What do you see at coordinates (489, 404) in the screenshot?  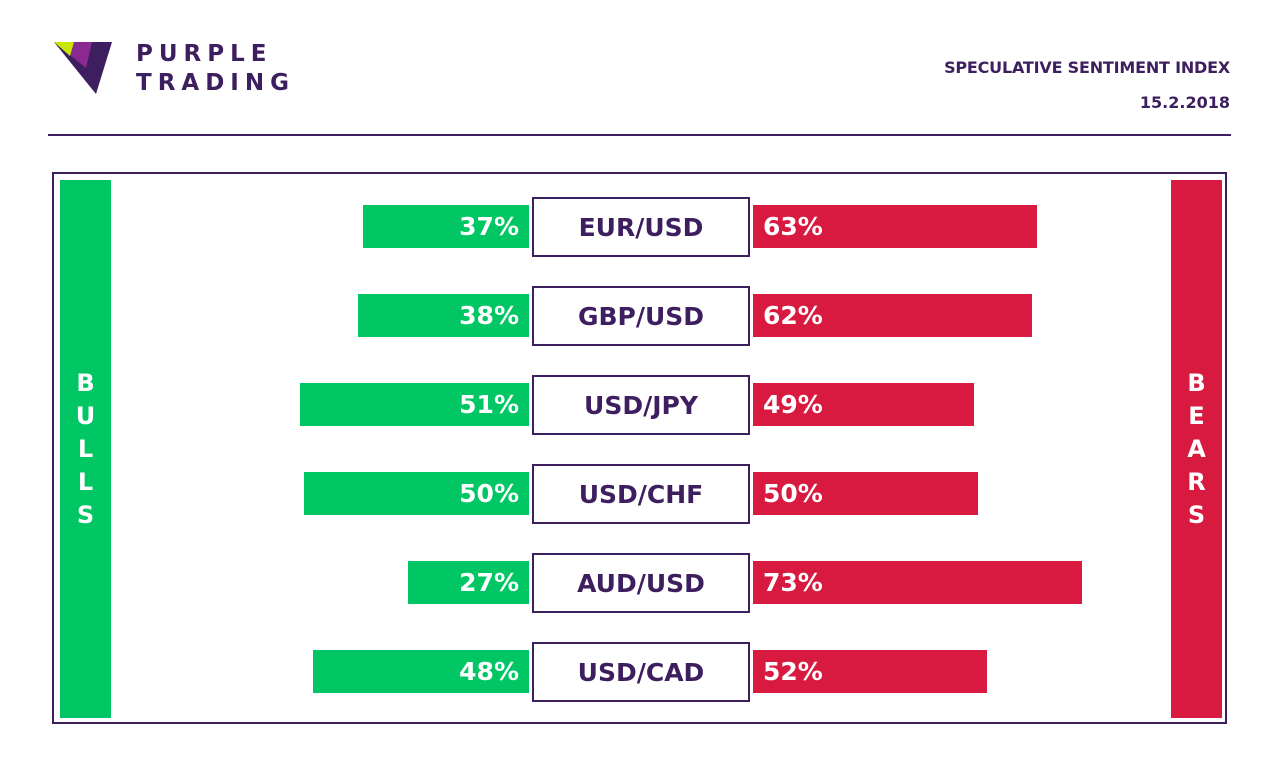 I see `bull-value-label: 51%` at bounding box center [489, 404].